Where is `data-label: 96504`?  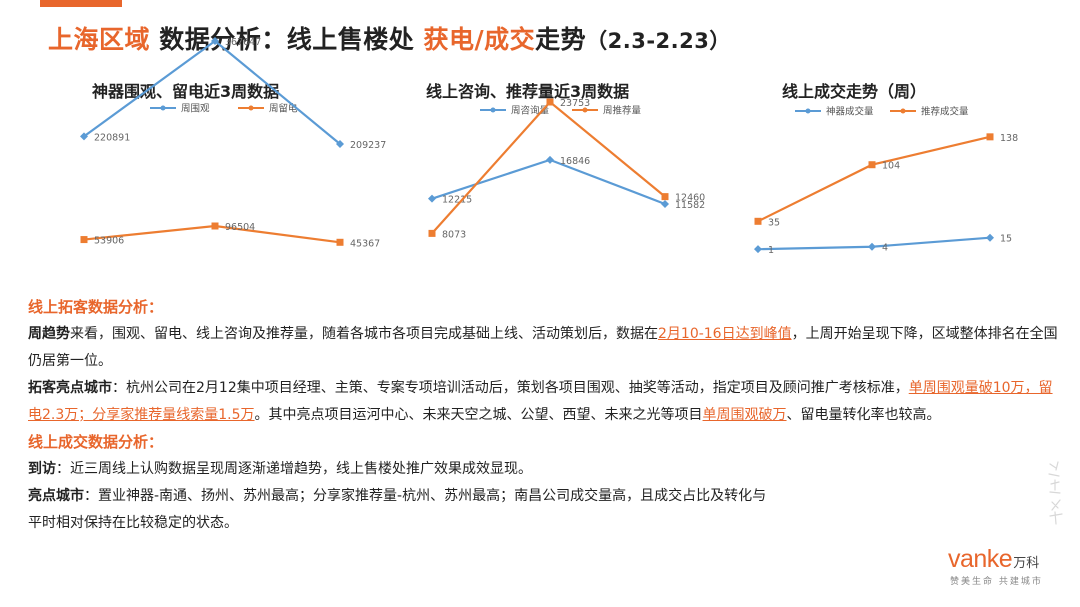 data-label: 96504 is located at coordinates (240, 227).